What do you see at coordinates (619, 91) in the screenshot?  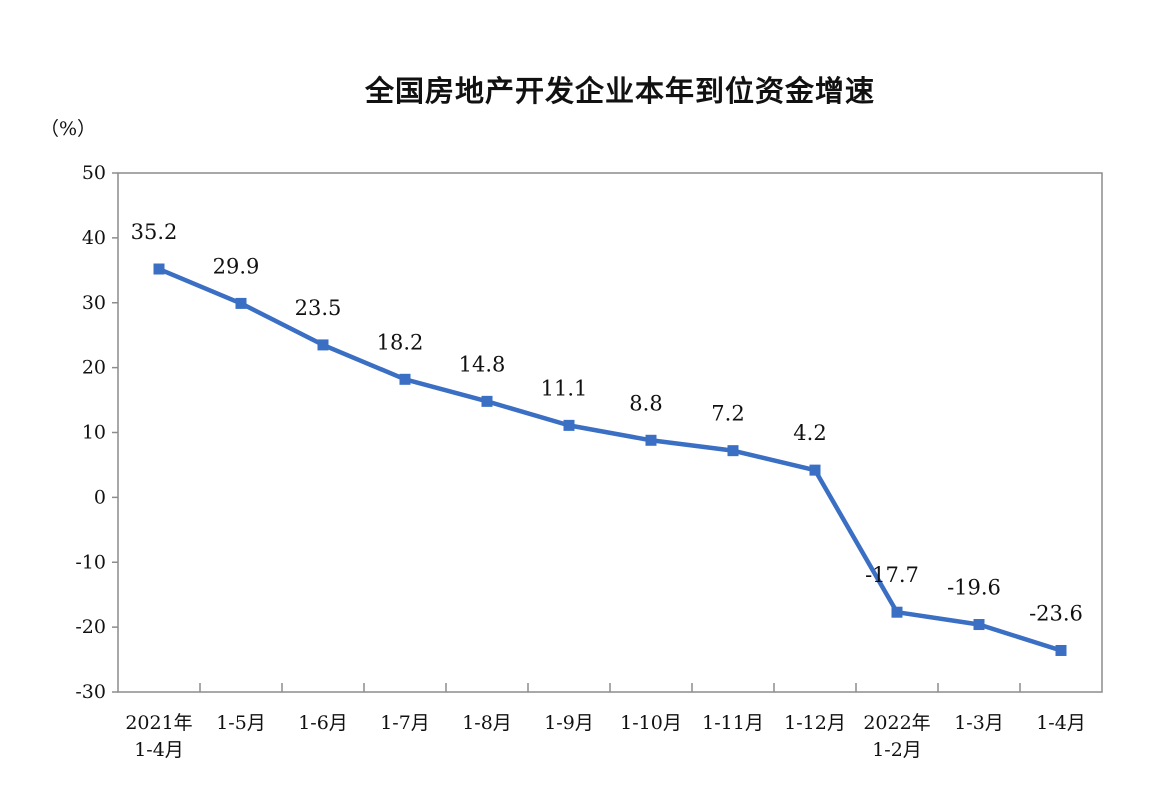 I see `chart-title: 全国房地产开发企业本年到位资金增速` at bounding box center [619, 91].